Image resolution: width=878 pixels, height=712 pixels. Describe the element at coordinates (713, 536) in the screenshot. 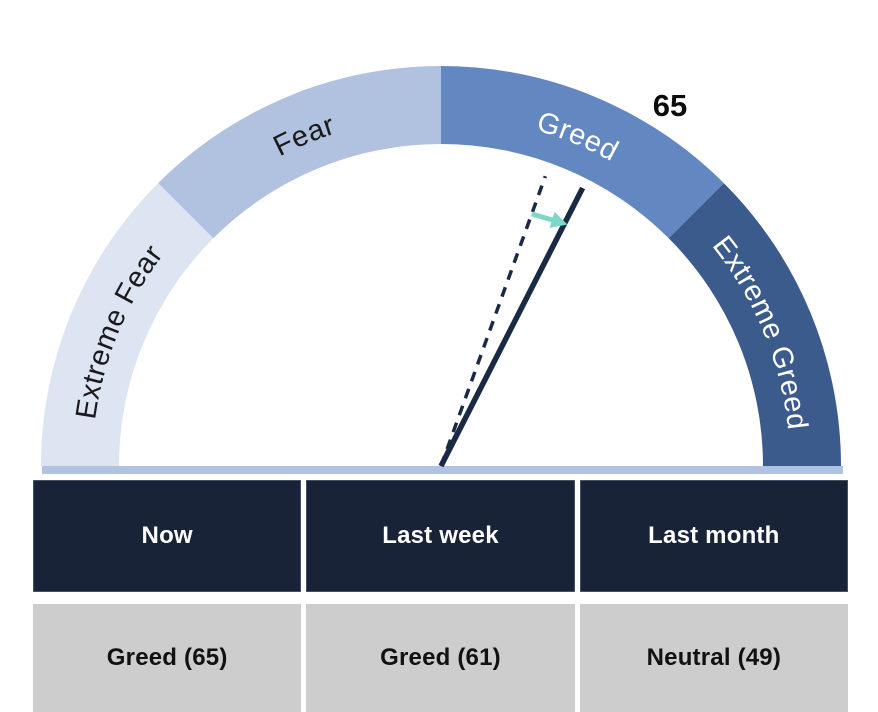

I see `table-header-last-month: Last month` at that location.